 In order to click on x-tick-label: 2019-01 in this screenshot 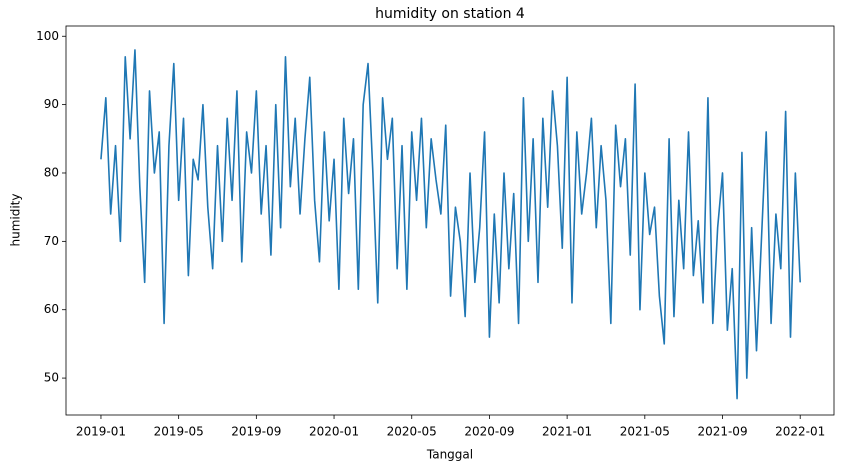, I will do `click(101, 432)`.